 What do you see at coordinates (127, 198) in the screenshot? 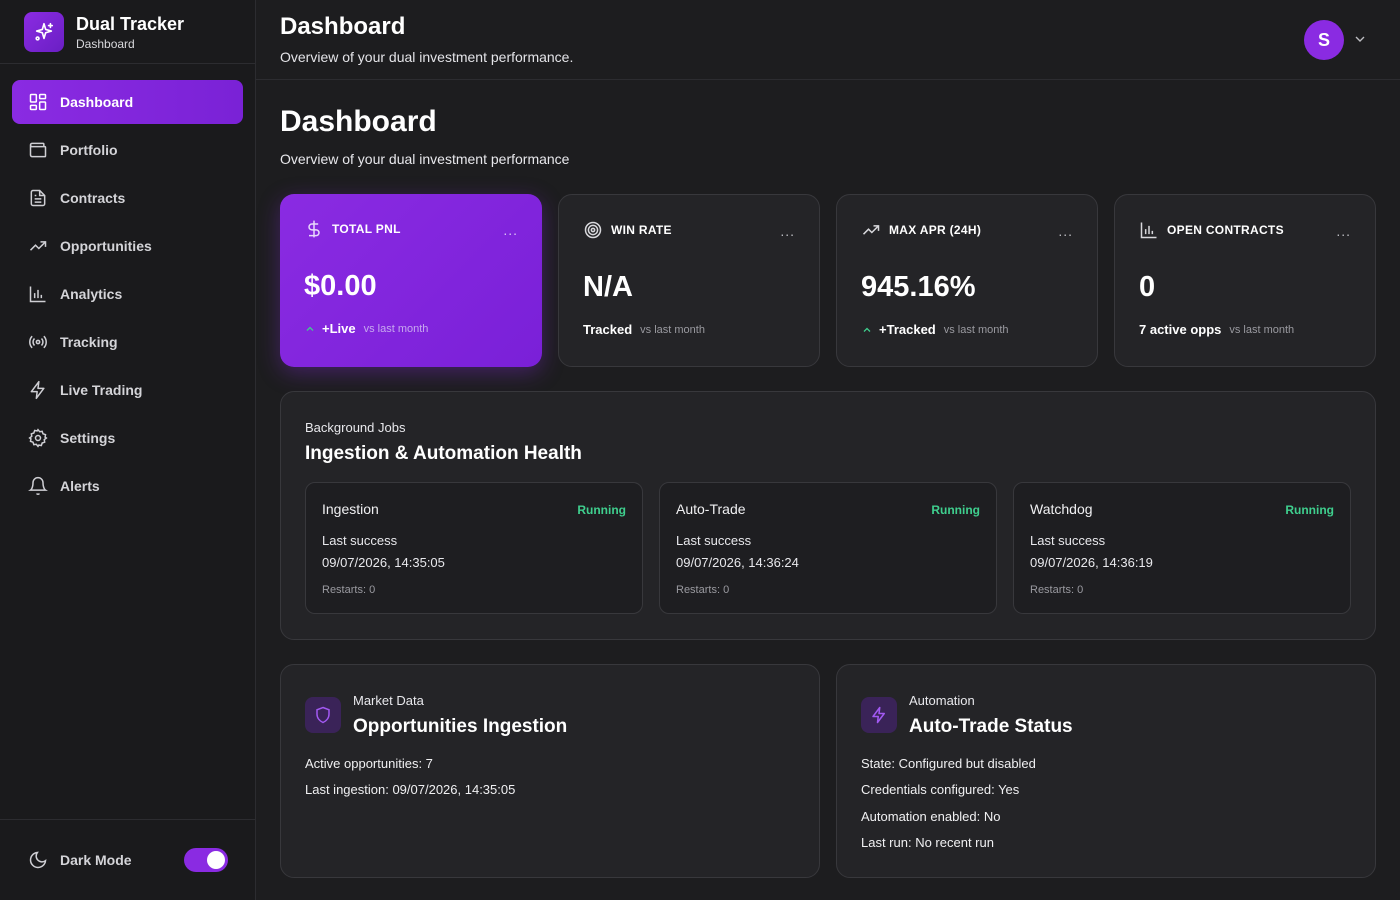
I see `sidebar-item-contracts: Contracts` at bounding box center [127, 198].